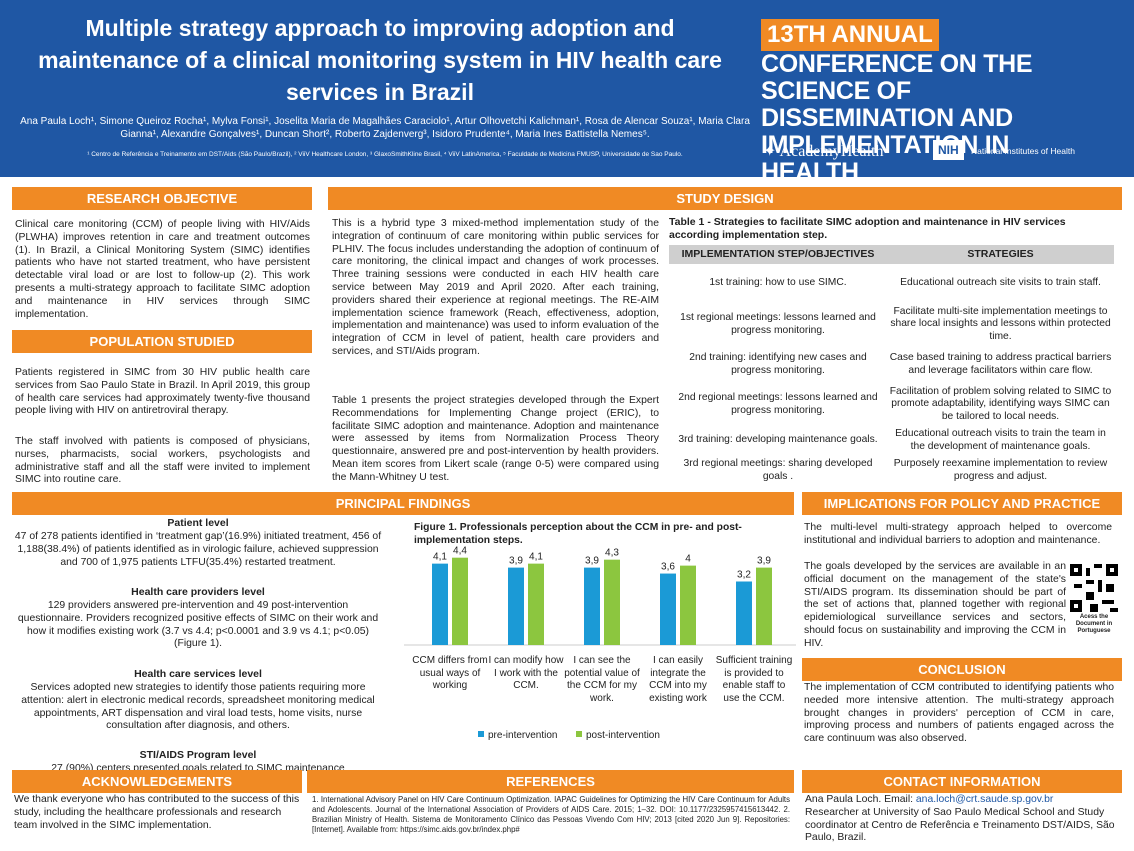  I want to click on contact-name: Ana Paula Loch. Email:, so click(860, 799).